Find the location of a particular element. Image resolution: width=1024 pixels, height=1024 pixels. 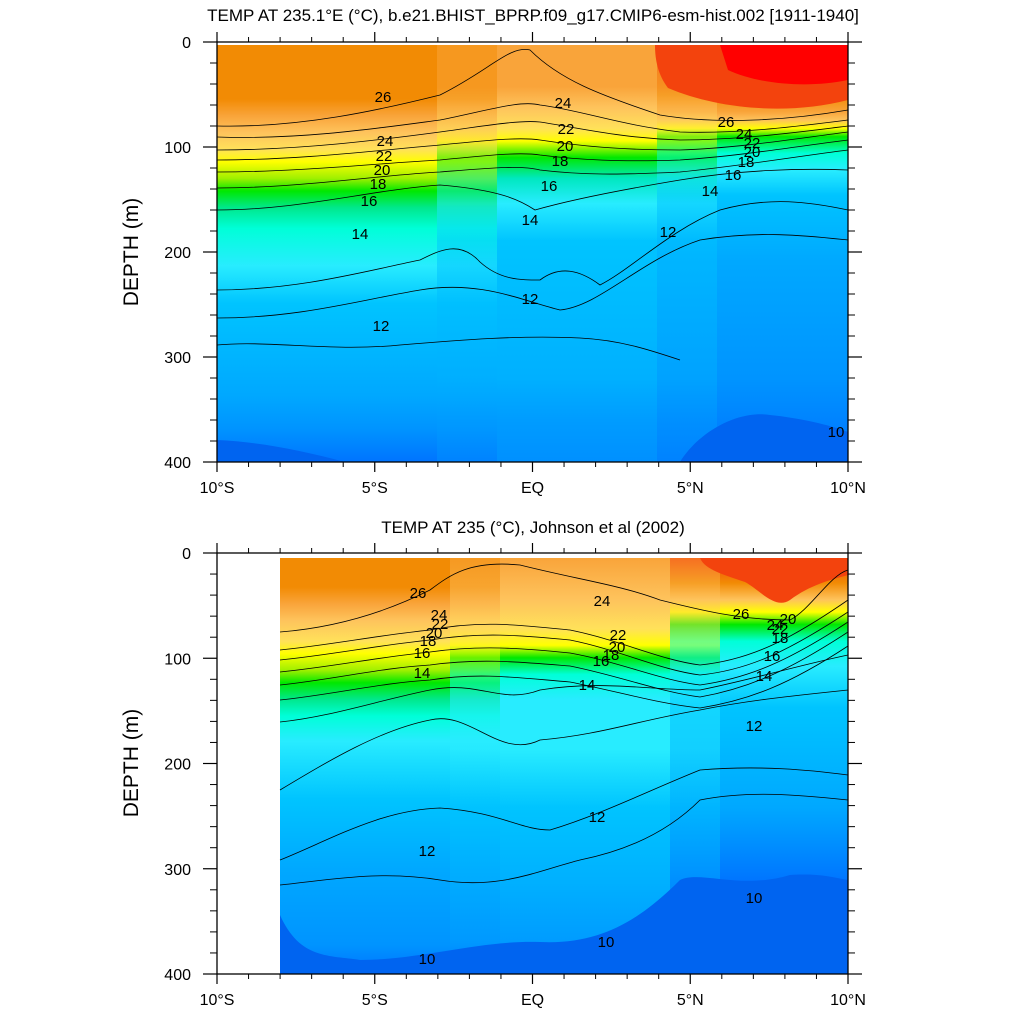

bottom-label-16a: 16 is located at coordinates (422, 653).